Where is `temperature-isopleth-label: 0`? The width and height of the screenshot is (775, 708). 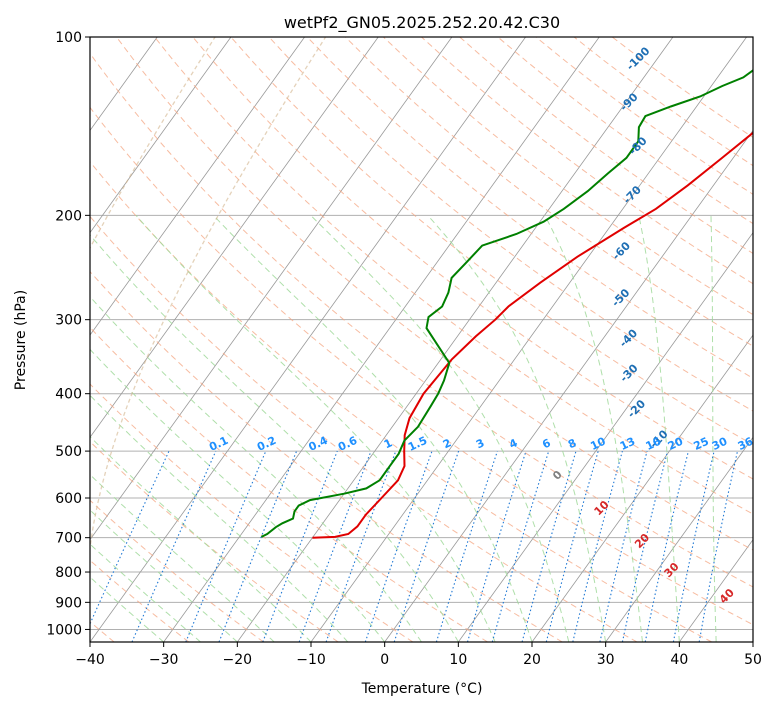
temperature-isopleth-label: 0 is located at coordinates (557, 475).